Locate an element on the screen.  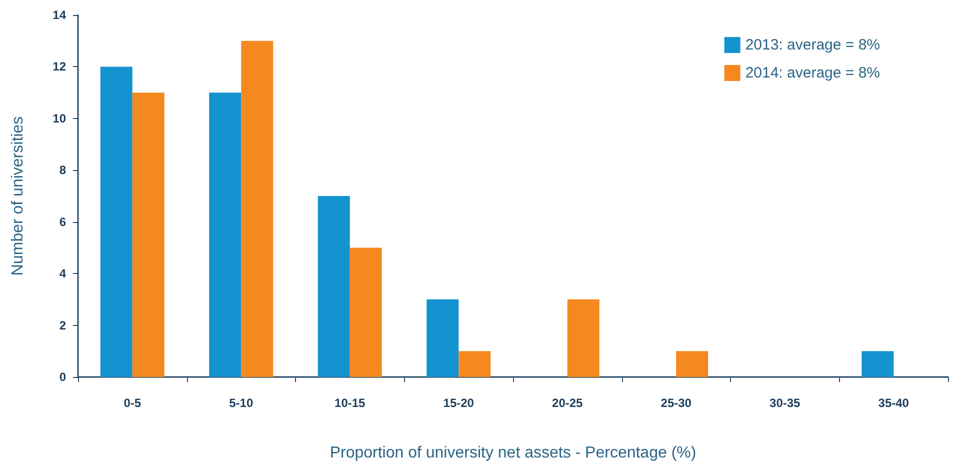
x-tick-label: 15-20 is located at coordinates (458, 403).